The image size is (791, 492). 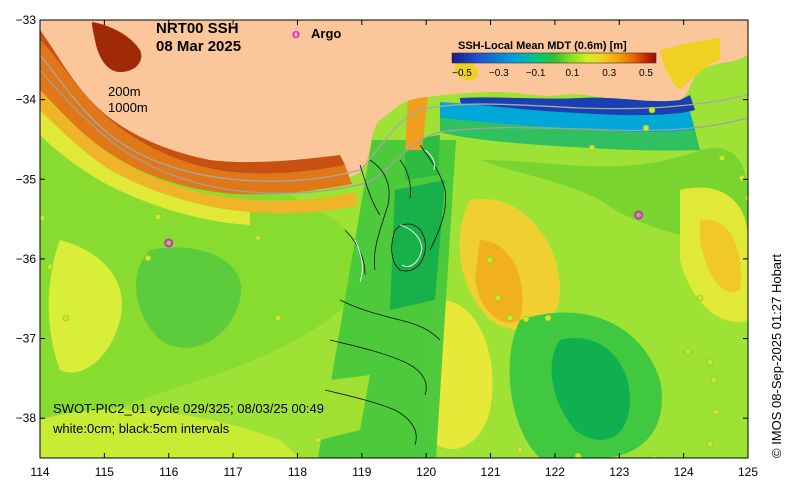 What do you see at coordinates (39, 472) in the screenshot?
I see `x-tick-label: 114` at bounding box center [39, 472].